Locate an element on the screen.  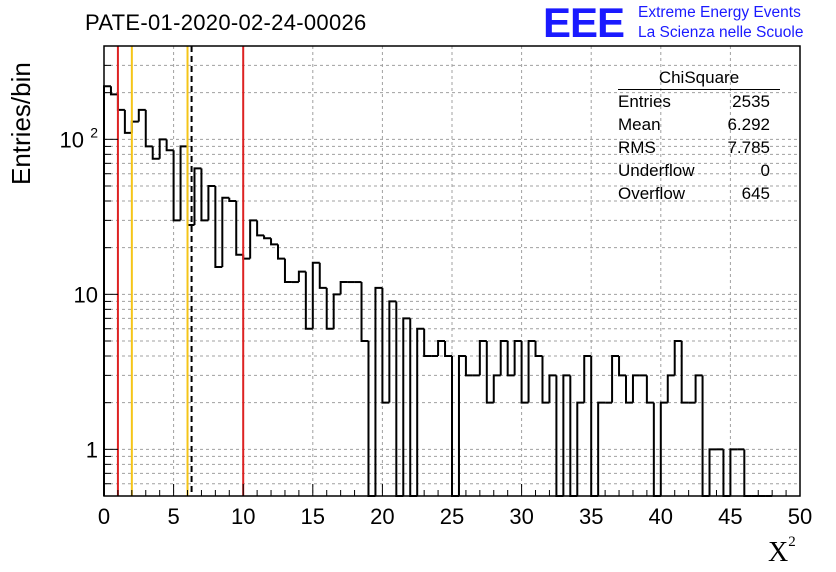
stats-box-title: ChiSquare is located at coordinates (699, 78).